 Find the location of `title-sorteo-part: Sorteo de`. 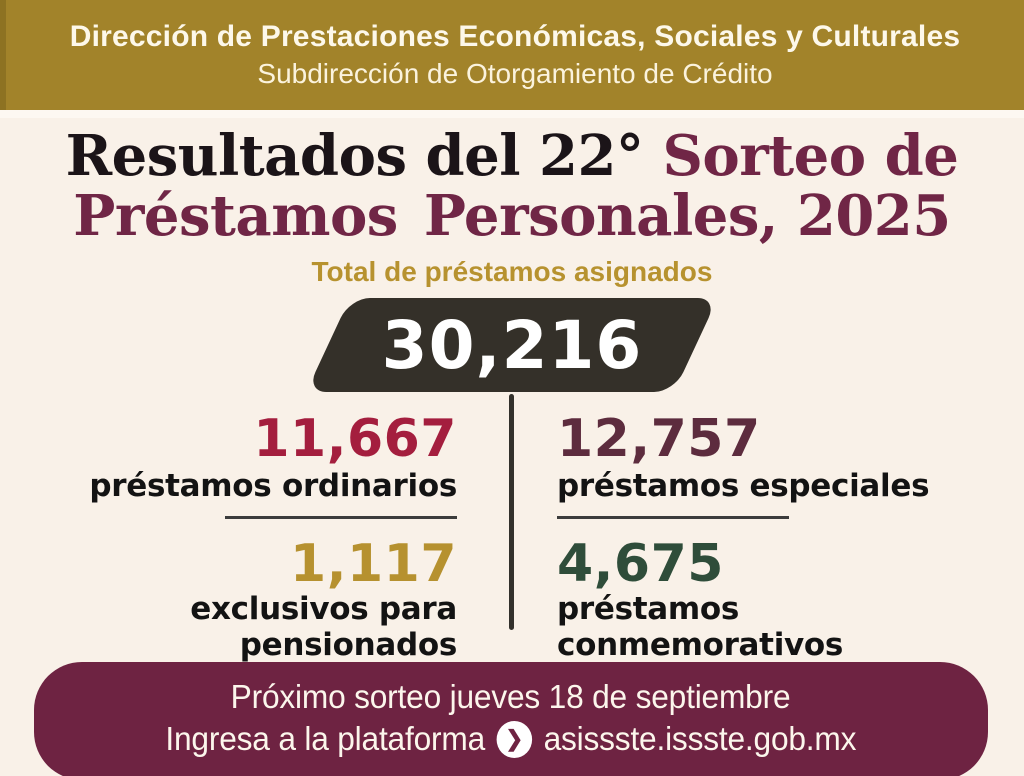

title-sorteo-part: Sorteo de is located at coordinates (810, 156).